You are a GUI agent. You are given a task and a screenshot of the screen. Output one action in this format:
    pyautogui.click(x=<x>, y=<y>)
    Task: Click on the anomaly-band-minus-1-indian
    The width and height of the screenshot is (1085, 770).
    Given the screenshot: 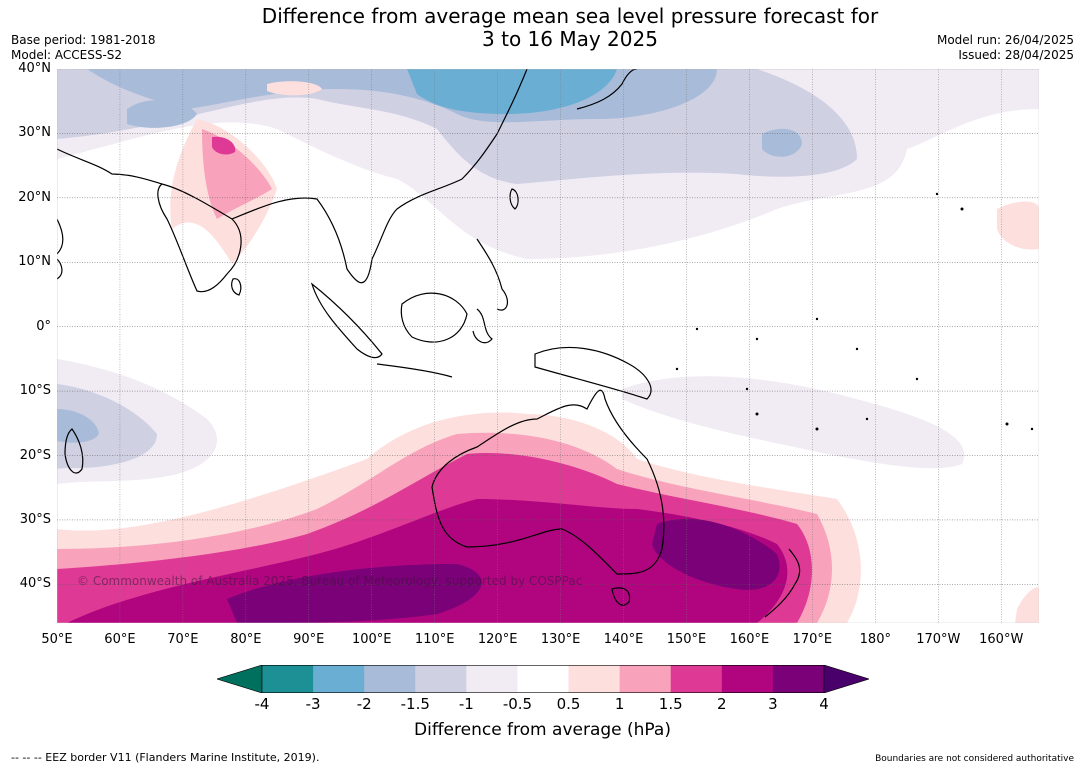 What is the action you would take?
    pyautogui.click(x=107, y=426)
    